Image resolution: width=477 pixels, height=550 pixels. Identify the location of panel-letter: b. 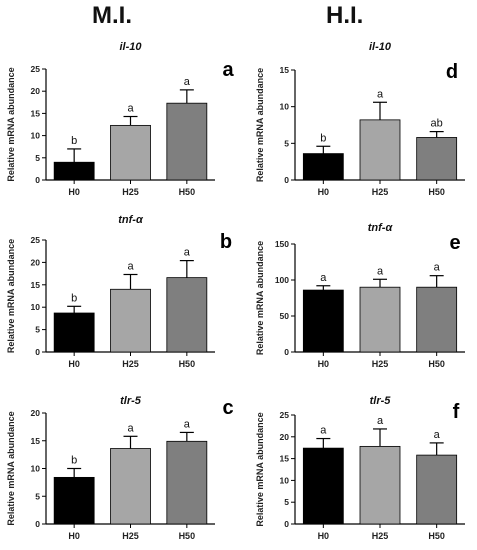
(226, 242).